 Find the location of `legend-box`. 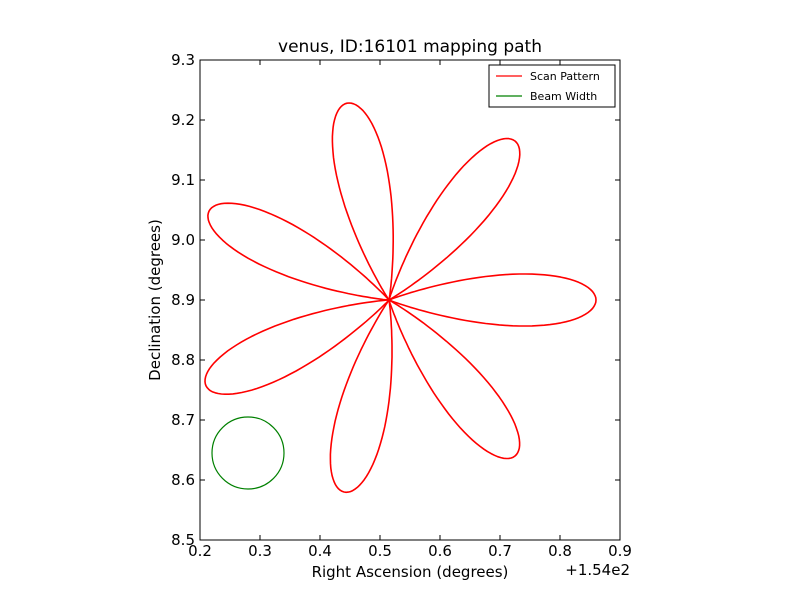

legend-box is located at coordinates (552, 86).